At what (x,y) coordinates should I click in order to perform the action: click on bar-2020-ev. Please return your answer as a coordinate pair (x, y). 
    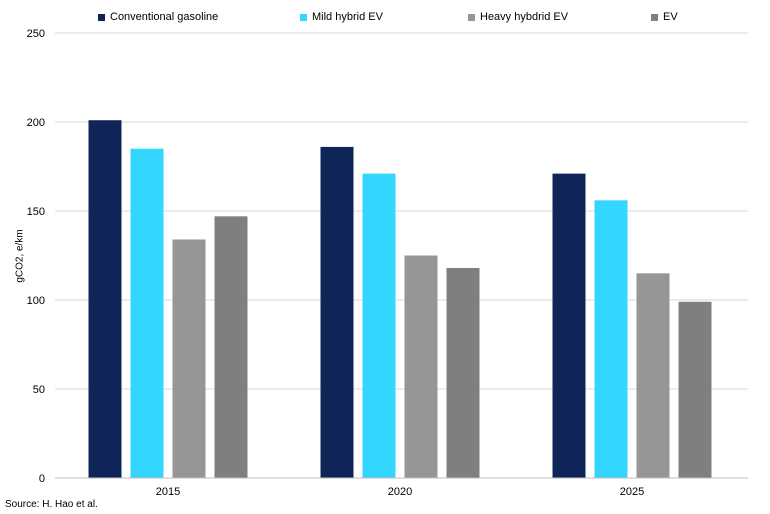
    Looking at the image, I should click on (463, 372).